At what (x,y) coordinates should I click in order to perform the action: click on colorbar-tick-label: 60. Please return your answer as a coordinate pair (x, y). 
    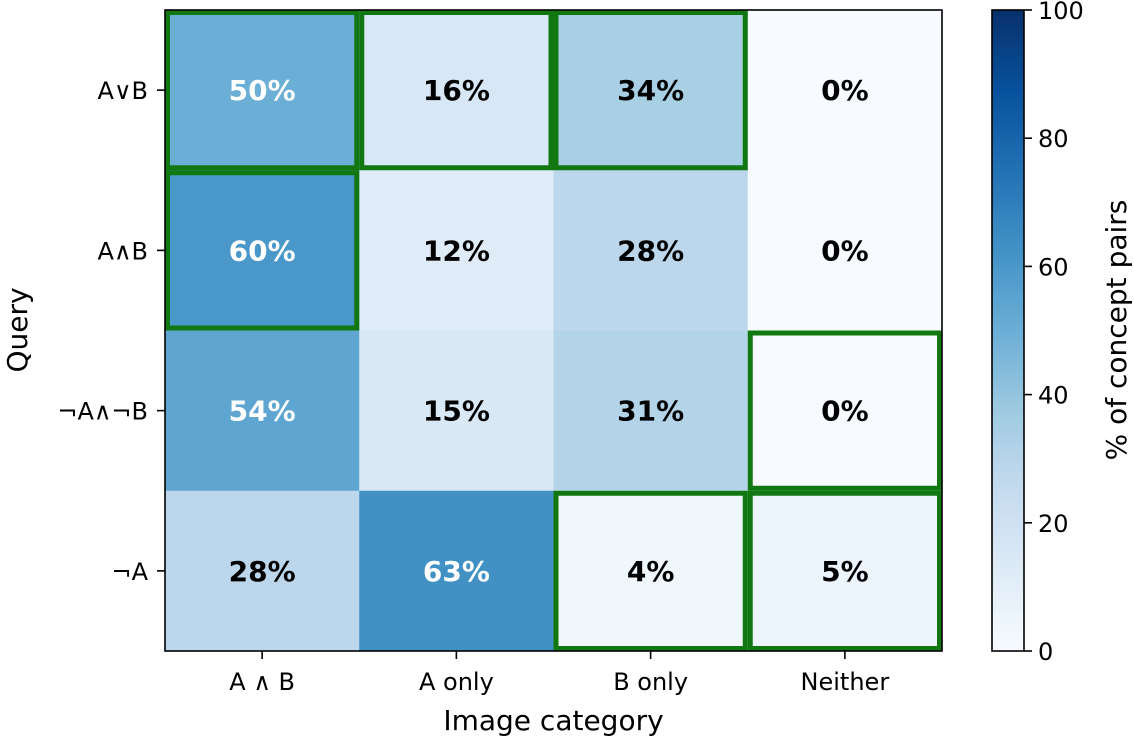
    Looking at the image, I should click on (1053, 267).